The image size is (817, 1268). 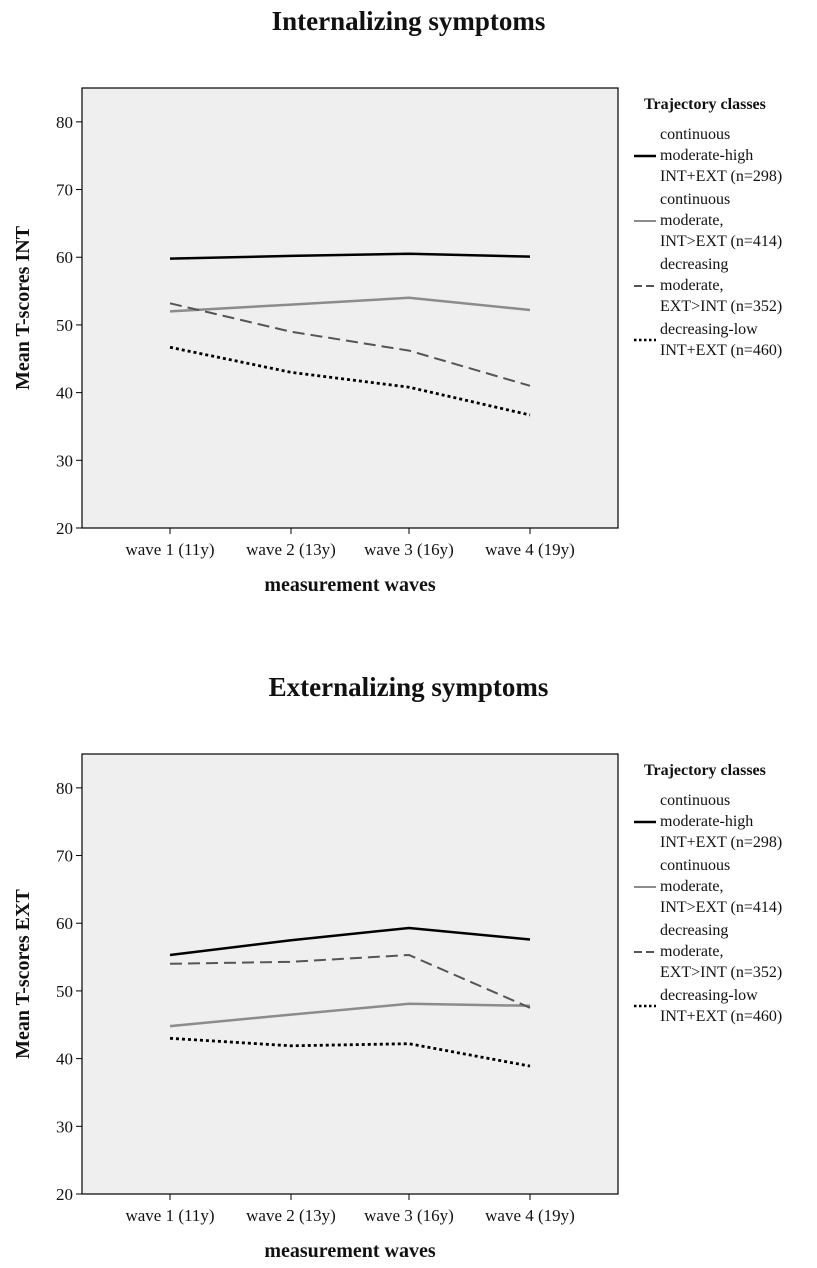 I want to click on y-axis-label: Mean T-scores INT, so click(x=23, y=308).